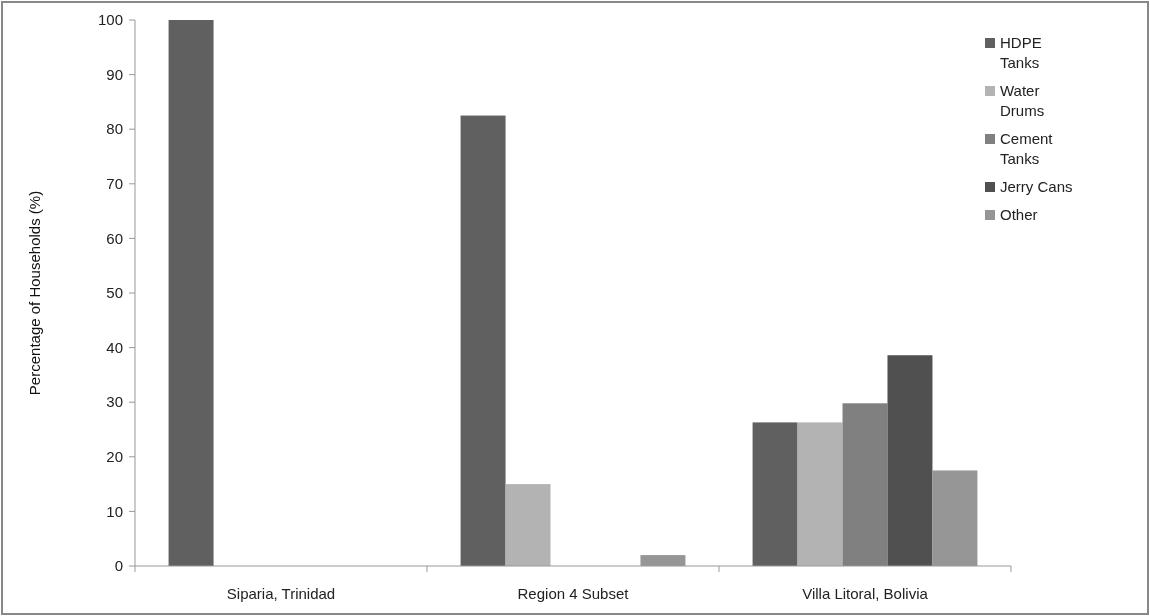 The width and height of the screenshot is (1150, 616). What do you see at coordinates (34, 293) in the screenshot?
I see `y-axis-title: Percentage of Households (%)` at bounding box center [34, 293].